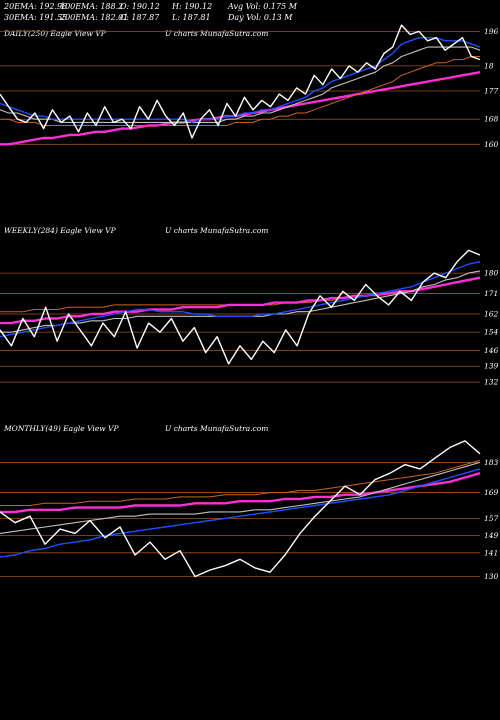  Describe the element at coordinates (491, 350) in the screenshot. I see `y-tick-label: 146` at that location.